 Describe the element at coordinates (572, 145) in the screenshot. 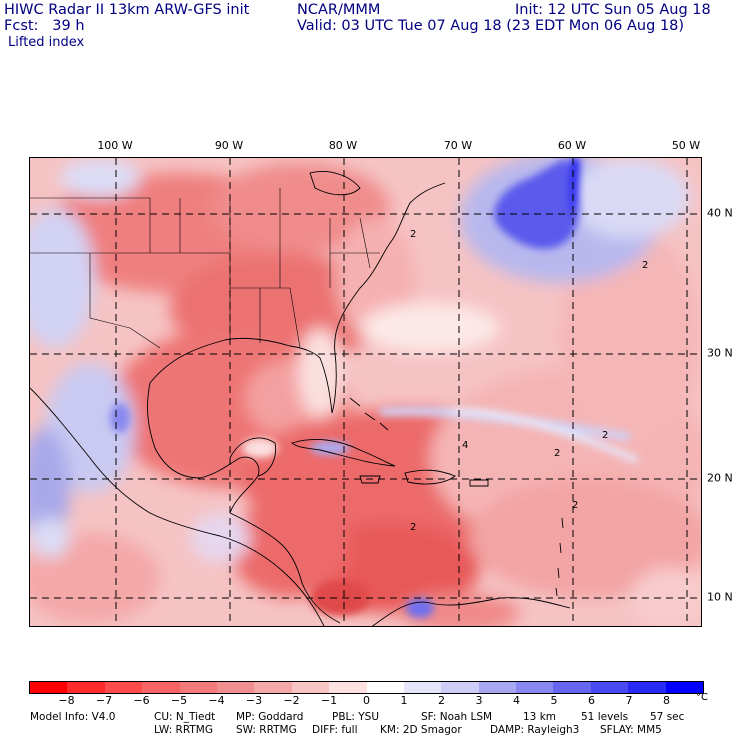

I see `lon-label-60w: 60 W` at that location.